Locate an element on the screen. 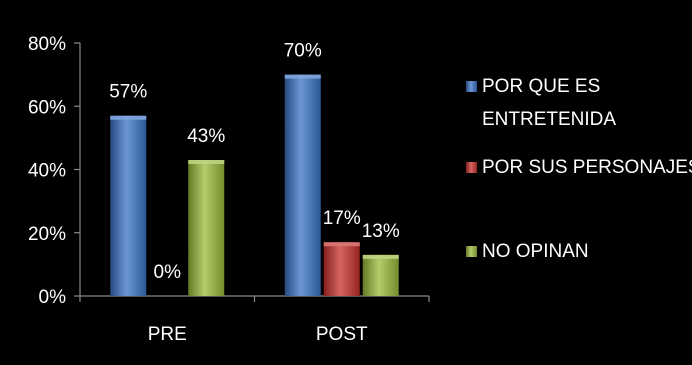 The width and height of the screenshot is (692, 365). data-label-pre-no-opinan: 43% is located at coordinates (206, 136).